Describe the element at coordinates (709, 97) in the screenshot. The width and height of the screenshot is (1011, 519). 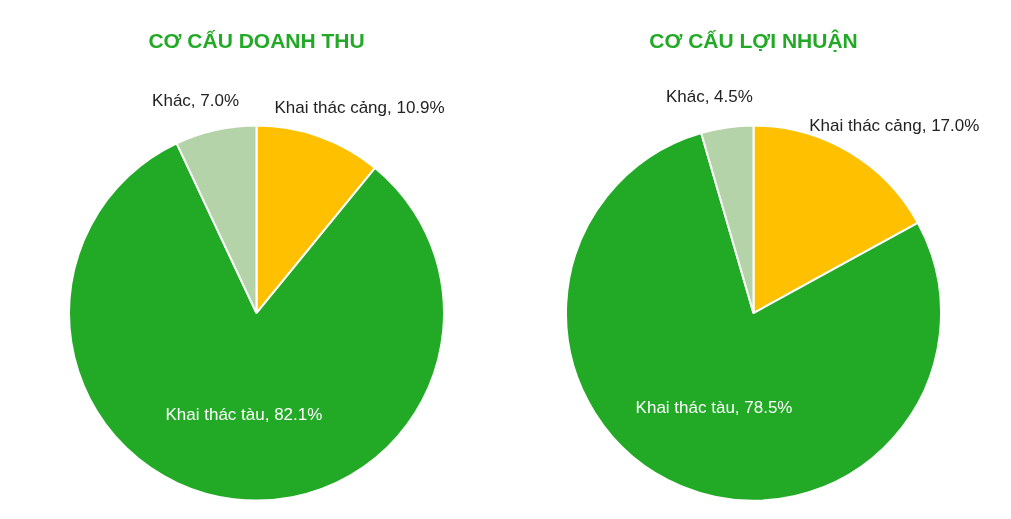
I see `slice-label: Khác, 4.5%` at that location.